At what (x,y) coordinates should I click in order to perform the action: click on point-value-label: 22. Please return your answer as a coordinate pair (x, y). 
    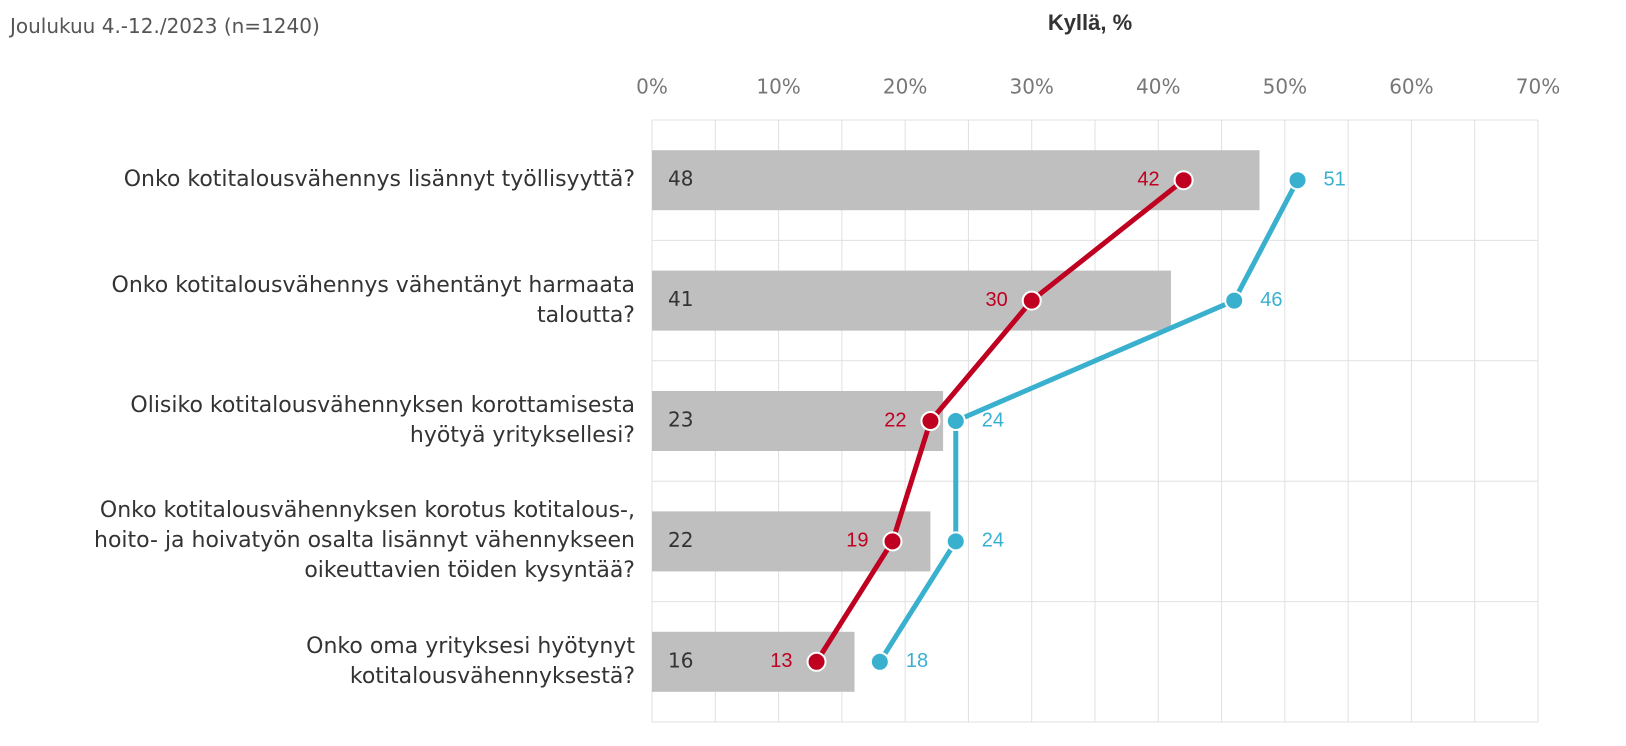
    Looking at the image, I should click on (895, 420).